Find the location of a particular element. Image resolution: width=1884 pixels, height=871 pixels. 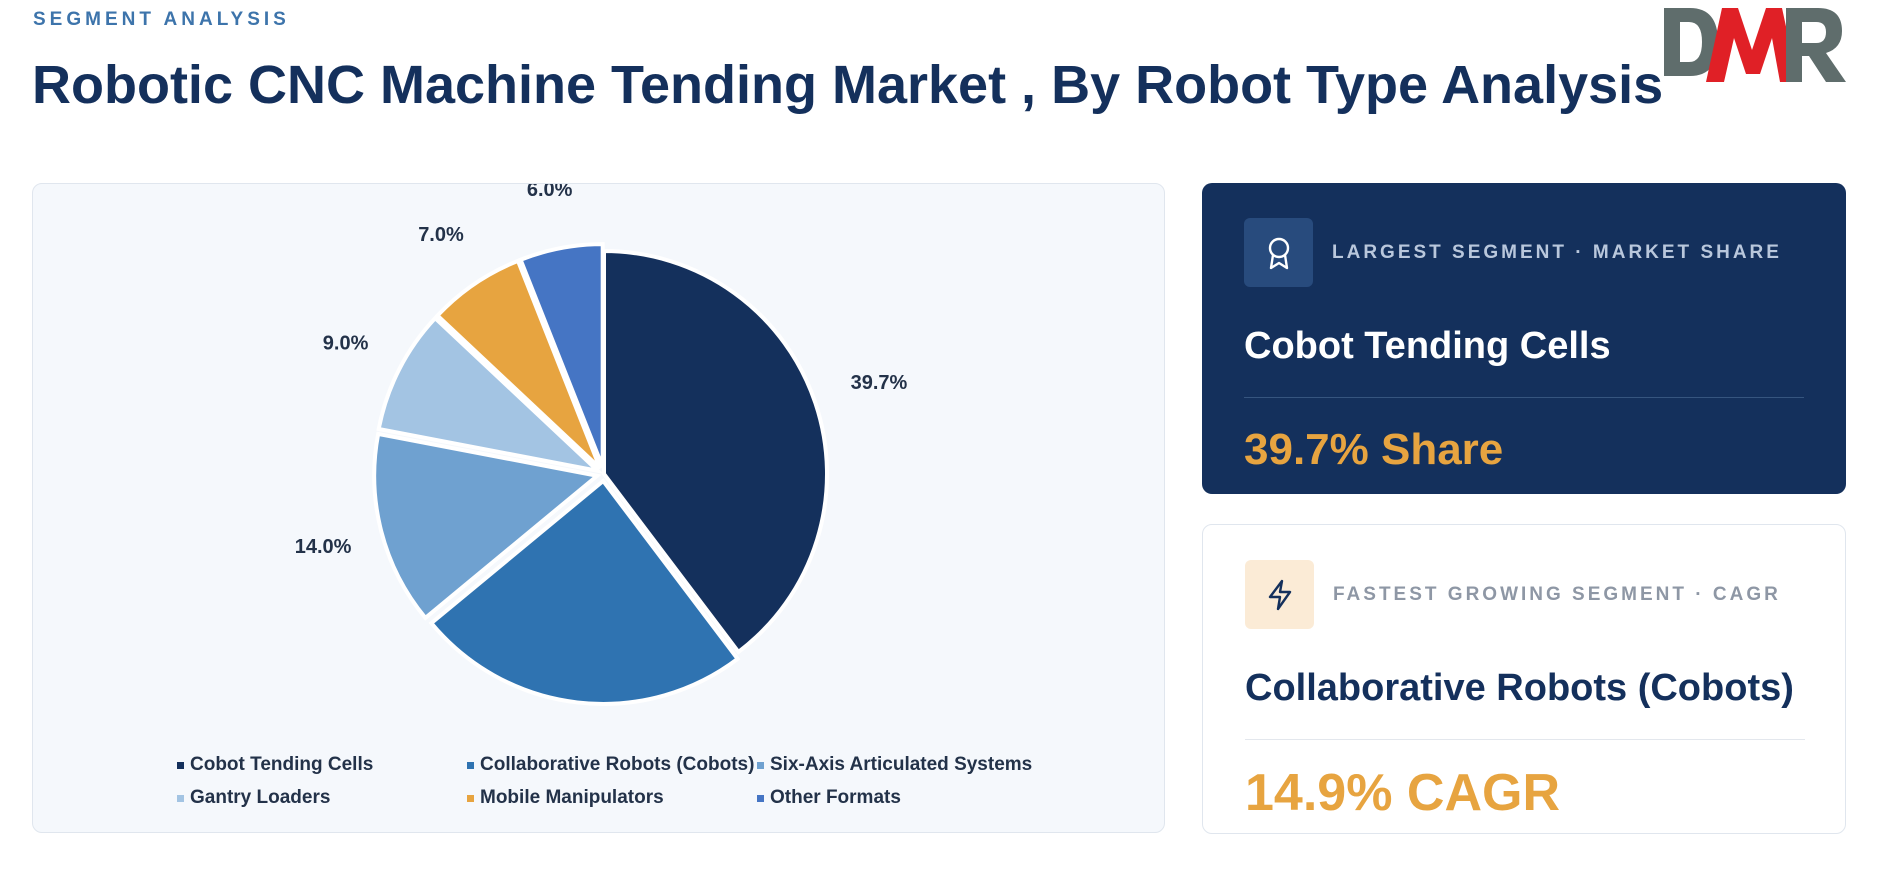

legend-label: Gantry Loaders is located at coordinates (260, 797).